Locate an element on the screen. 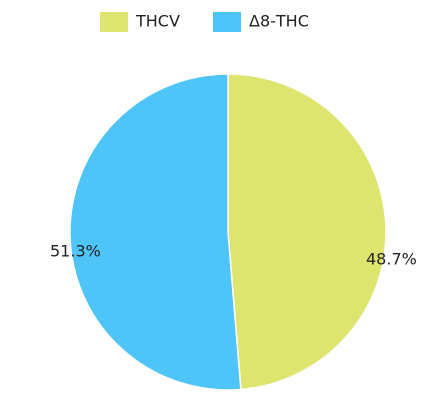  data-label: 51.3% is located at coordinates (75, 251).